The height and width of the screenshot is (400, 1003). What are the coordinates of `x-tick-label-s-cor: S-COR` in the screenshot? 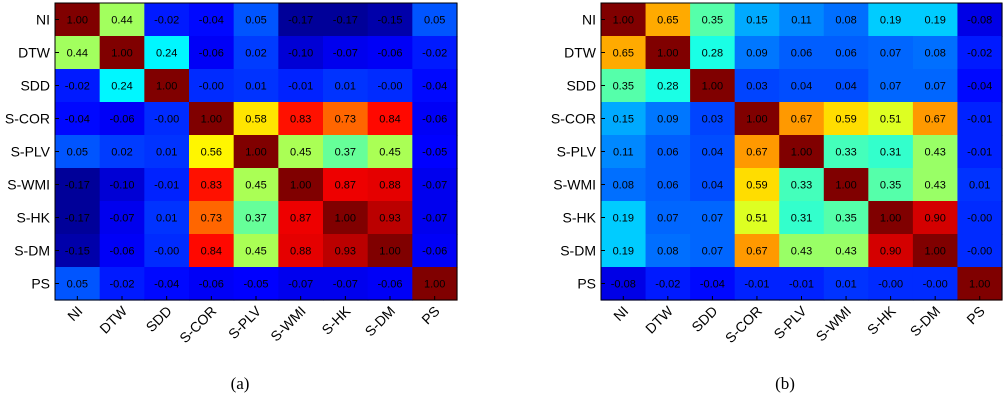 It's located at (743, 324).